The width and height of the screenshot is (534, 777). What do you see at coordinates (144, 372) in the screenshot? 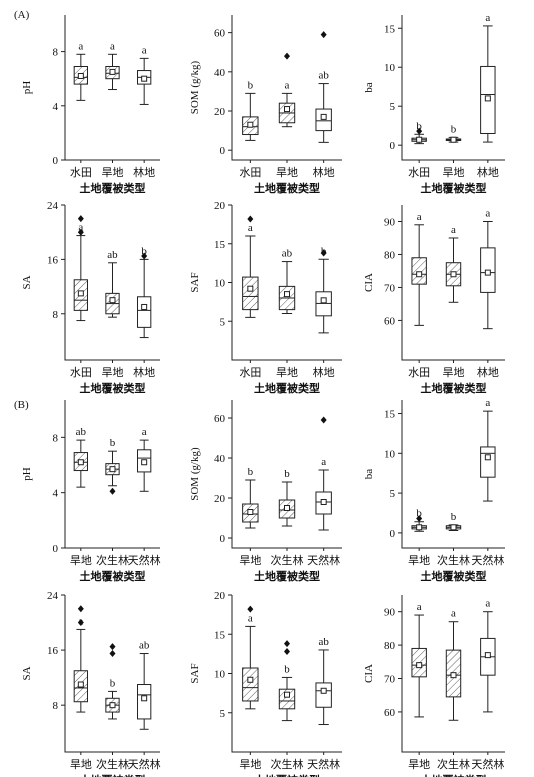
I see `x-tick-label: 林地` at bounding box center [144, 372].